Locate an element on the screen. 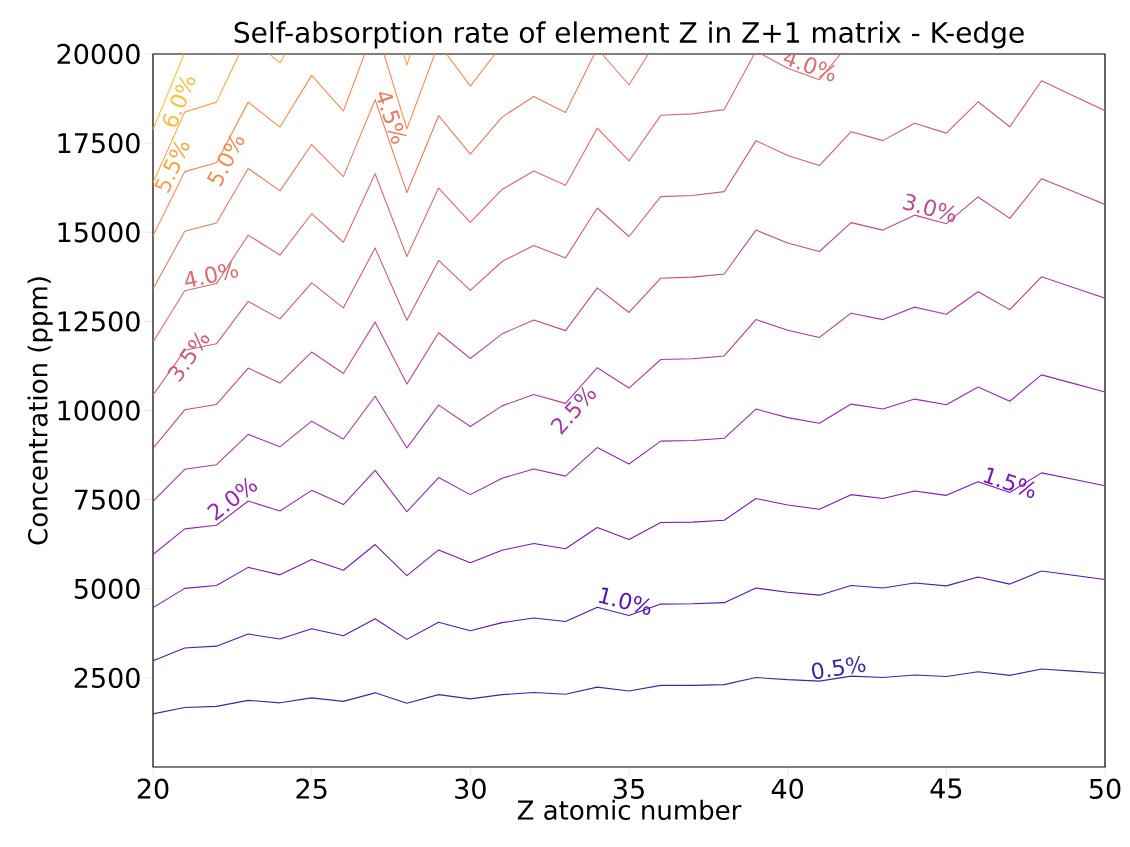  x-tick-label: 40 is located at coordinates (787, 788).